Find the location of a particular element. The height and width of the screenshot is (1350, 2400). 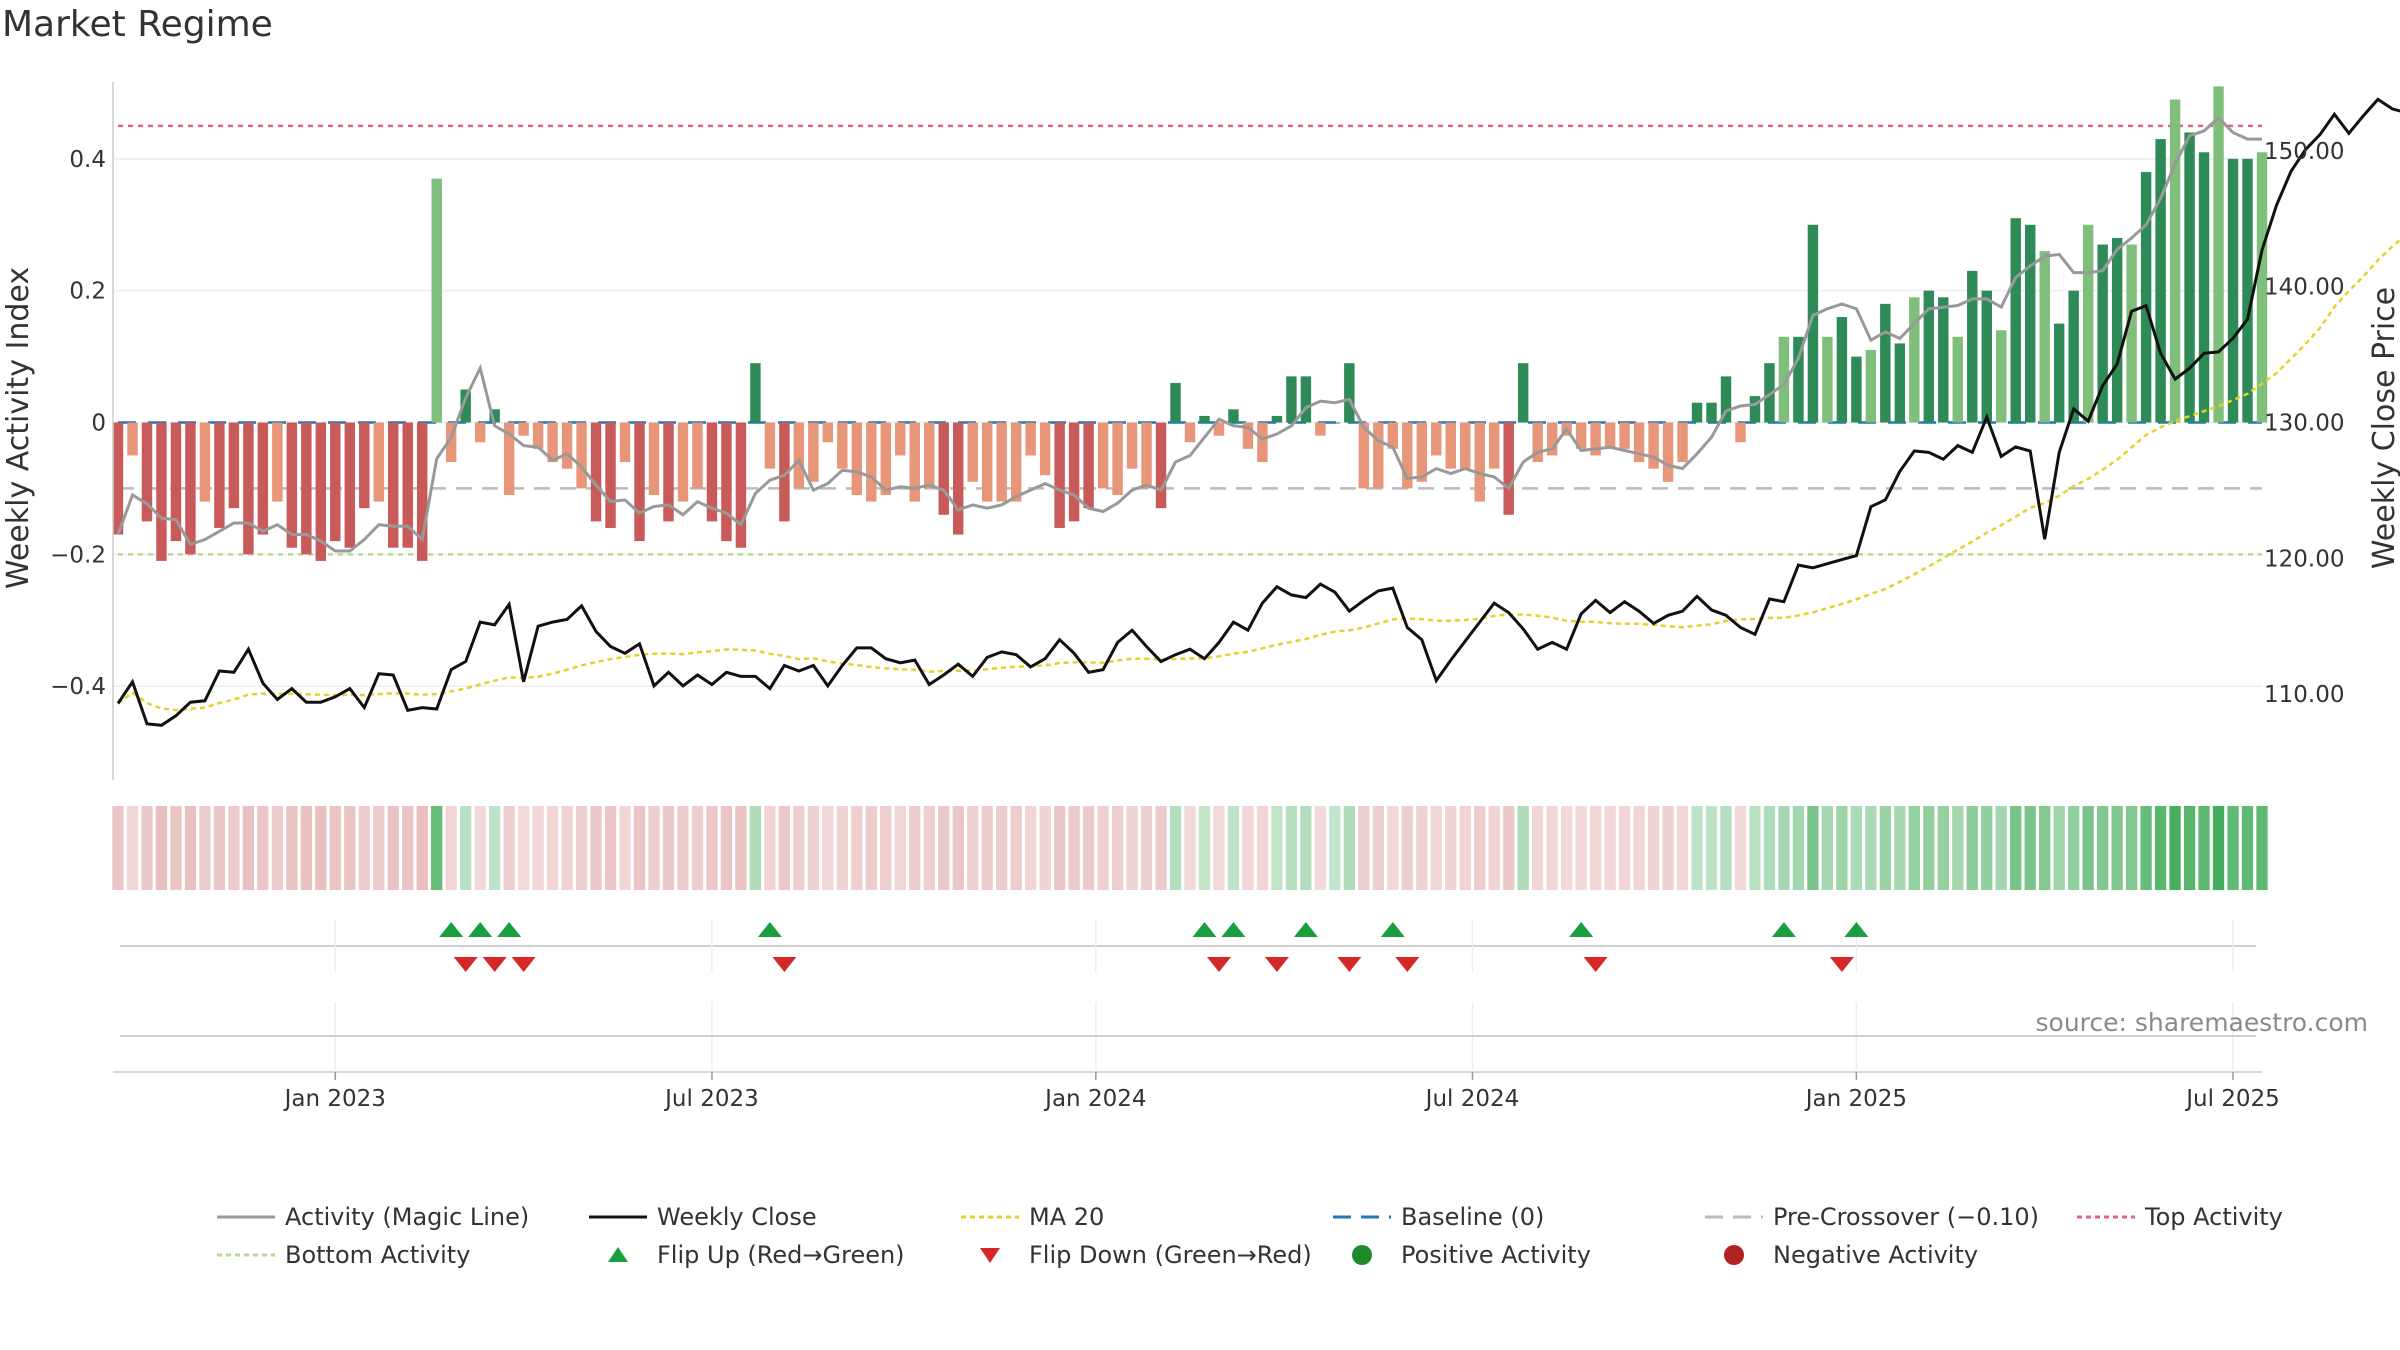

flip-down-marker is located at coordinates (1841, 964).